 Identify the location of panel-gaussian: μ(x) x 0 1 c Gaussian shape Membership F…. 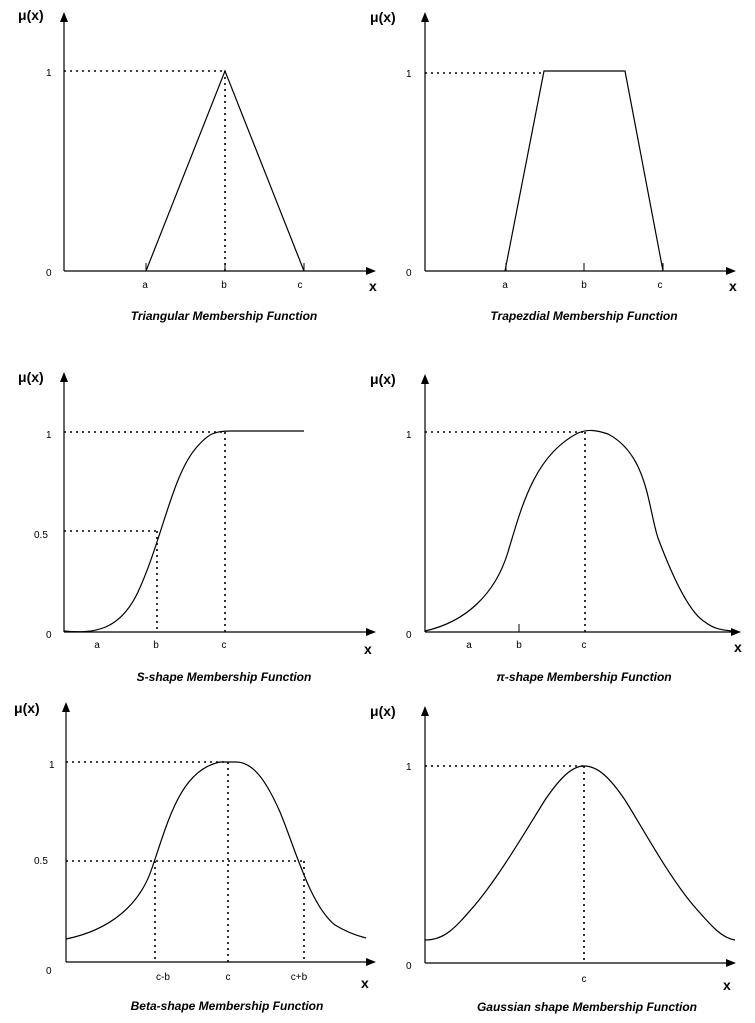
(553, 858).